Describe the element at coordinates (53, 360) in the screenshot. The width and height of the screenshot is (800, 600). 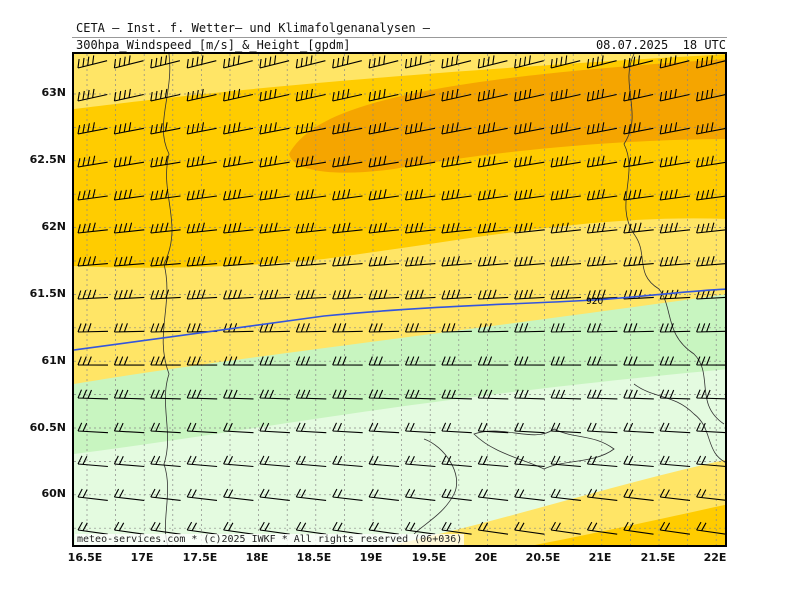
I see `lat-label: 61N` at that location.